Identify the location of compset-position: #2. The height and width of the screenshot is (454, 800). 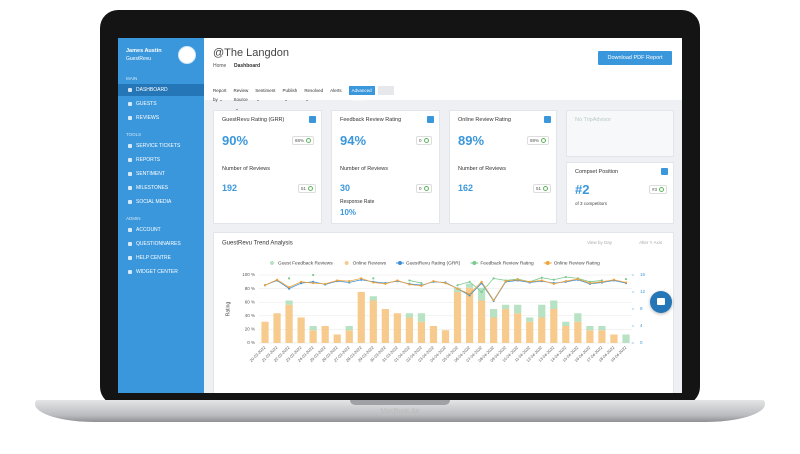
(582, 189).